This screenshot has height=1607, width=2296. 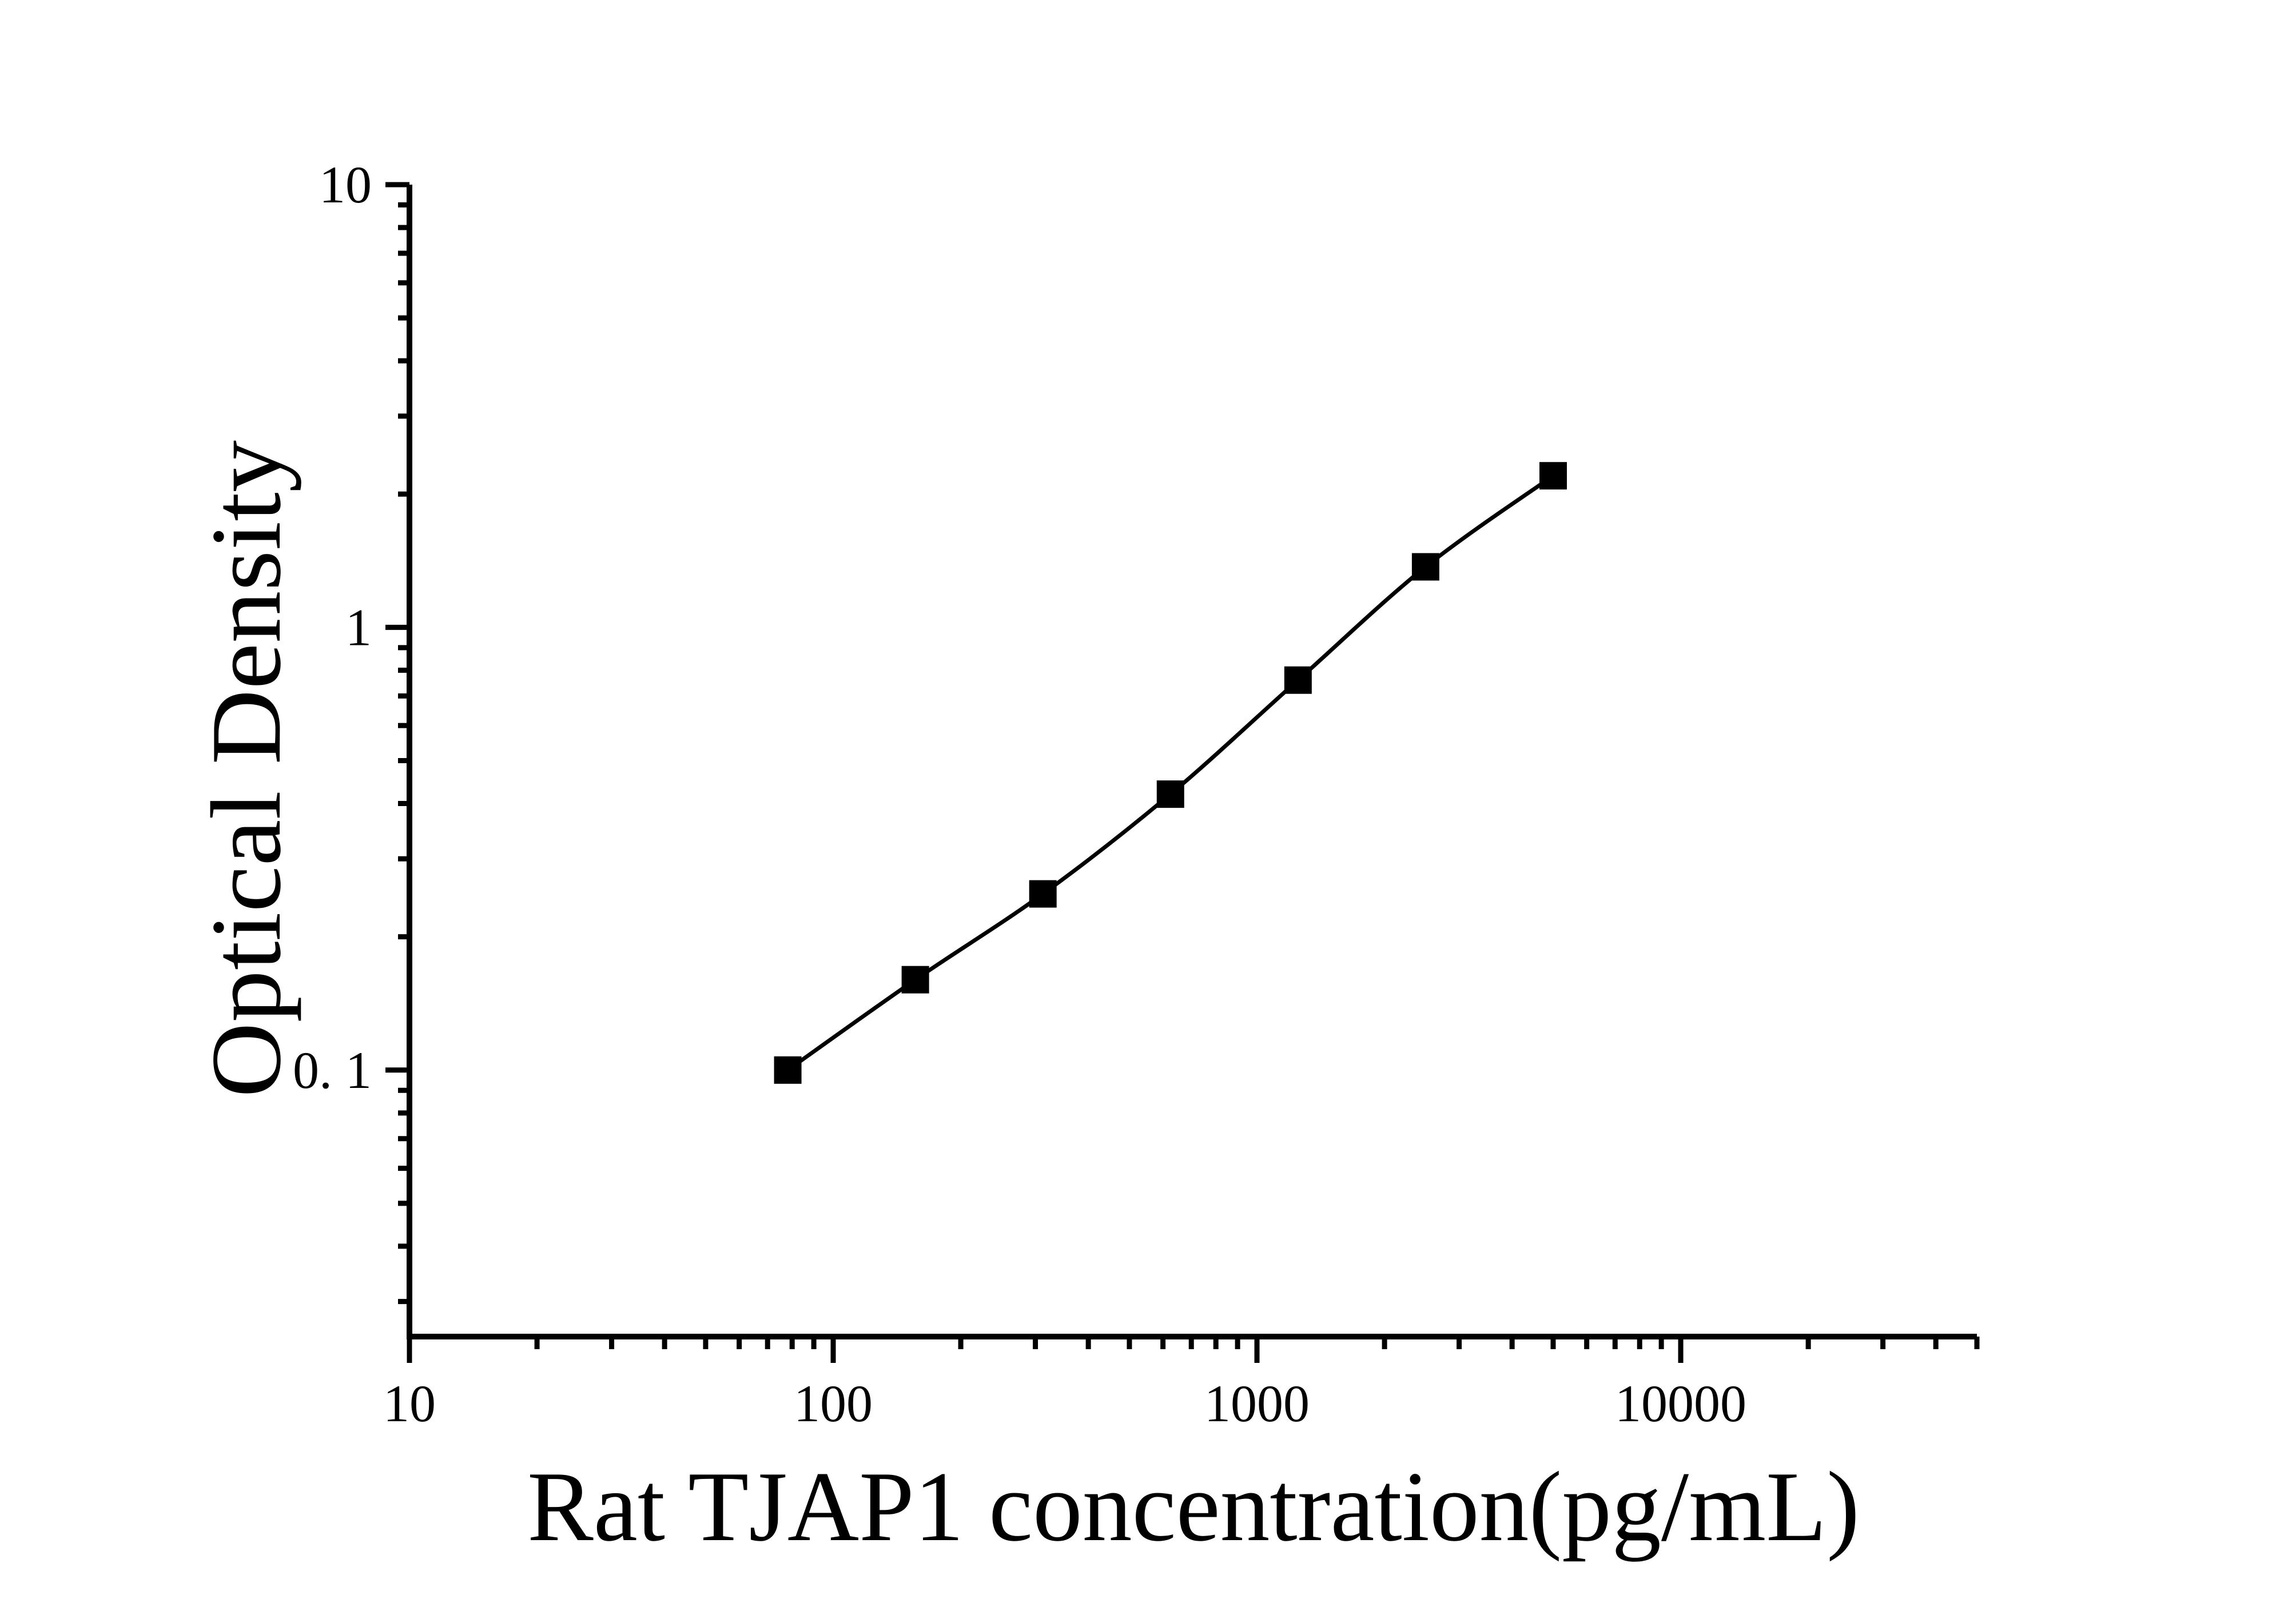 I want to click on x-axis-title: Rat TJAP1 concentration(pg/mL), so click(x=1194, y=1506).